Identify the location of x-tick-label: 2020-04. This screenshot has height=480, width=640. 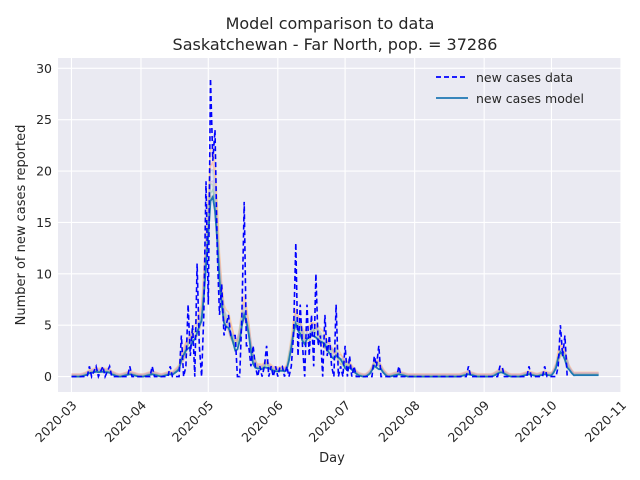
(126, 421).